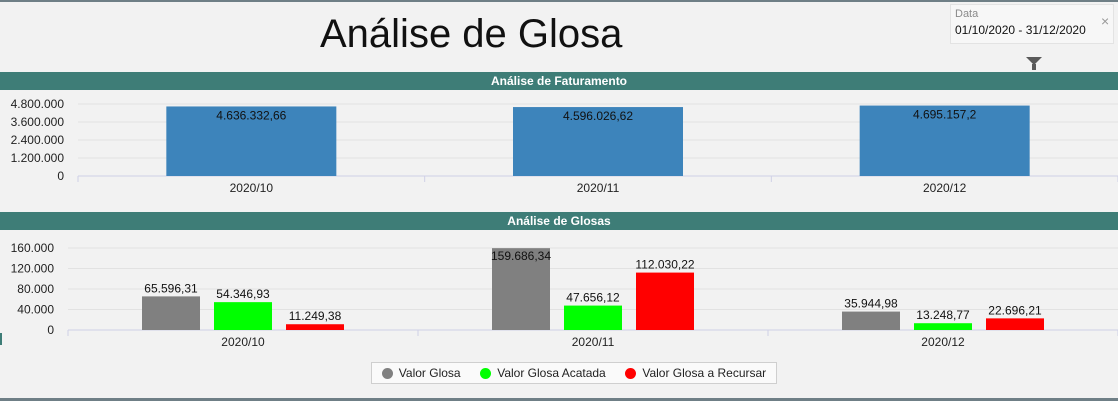 This screenshot has height=401, width=1118. What do you see at coordinates (967, 14) in the screenshot?
I see `date-filter-label: Data` at bounding box center [967, 14].